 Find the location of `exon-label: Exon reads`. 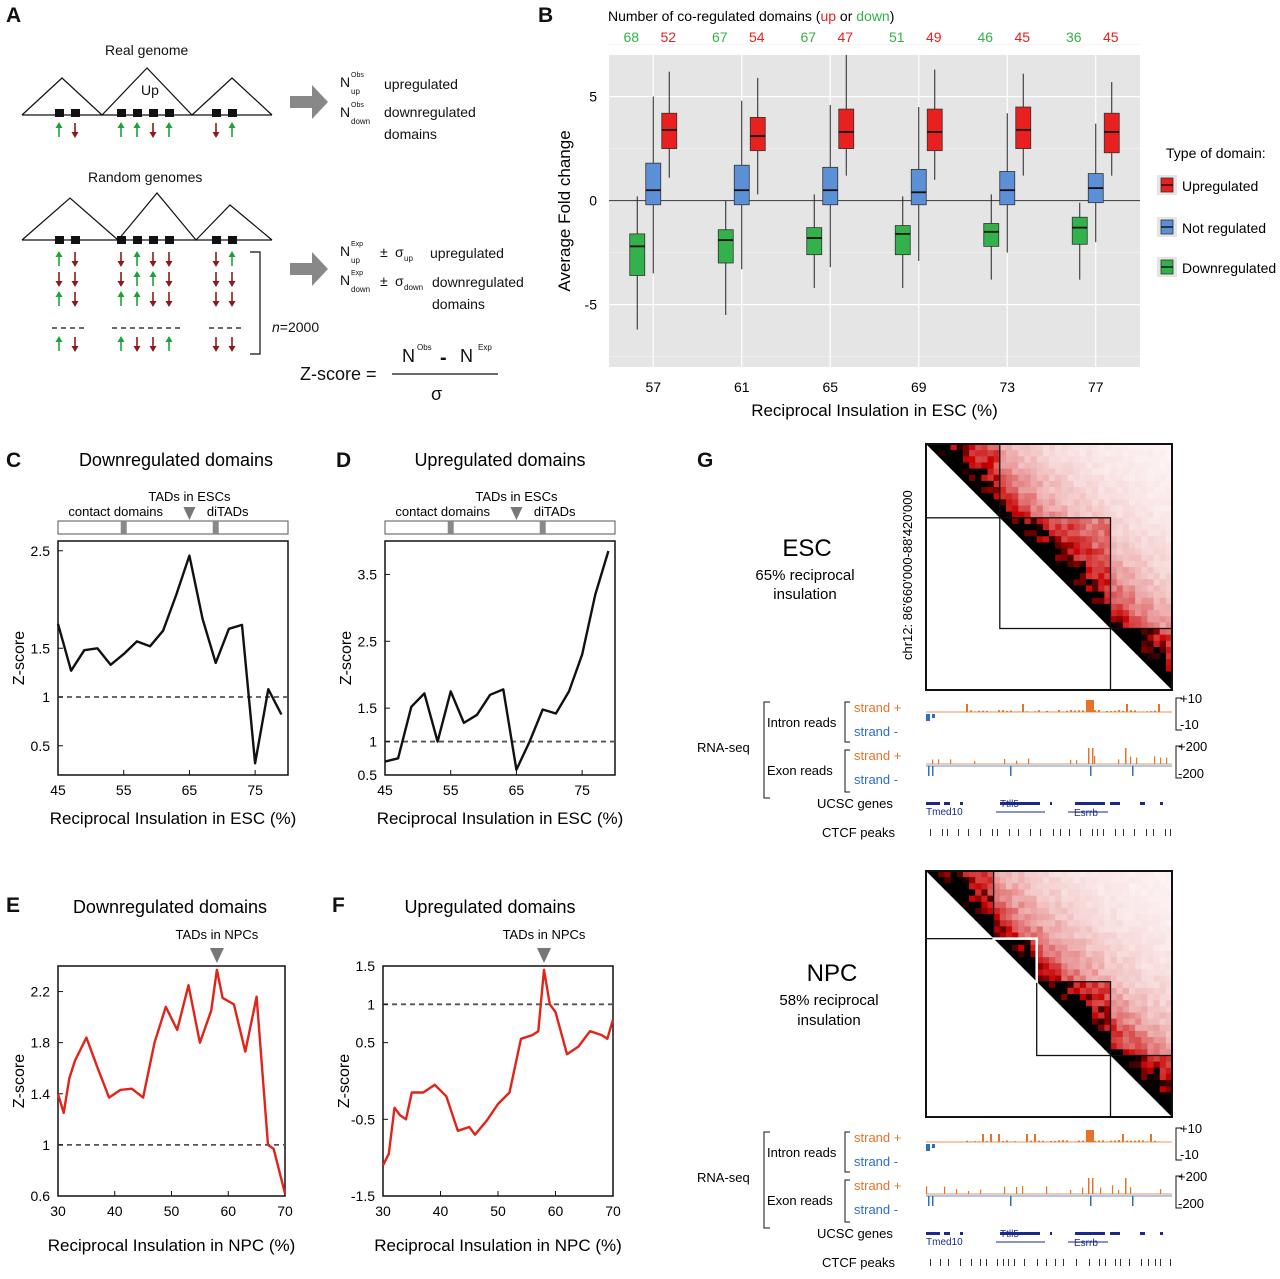

exon-label: Exon reads is located at coordinates (800, 770).